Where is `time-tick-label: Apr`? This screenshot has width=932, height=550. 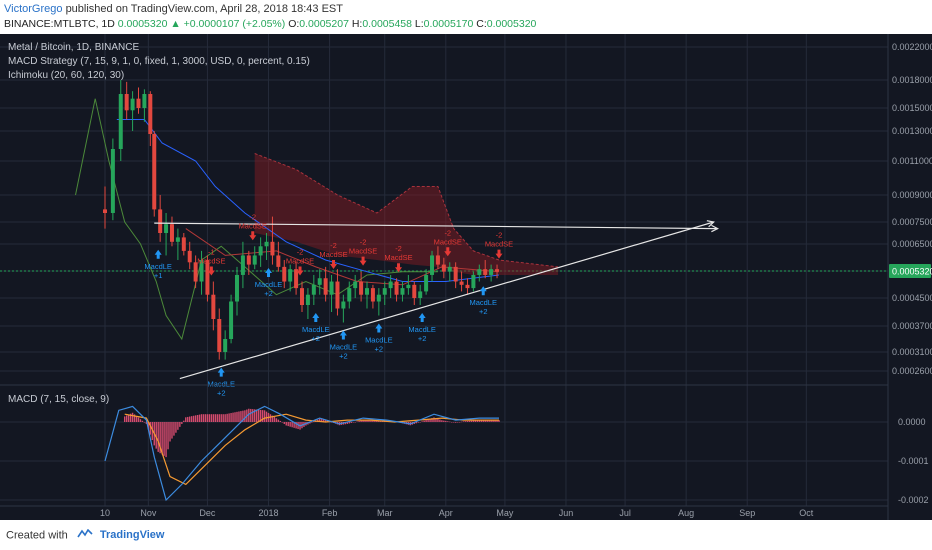
time-tick-label: Apr is located at coordinates (446, 513).